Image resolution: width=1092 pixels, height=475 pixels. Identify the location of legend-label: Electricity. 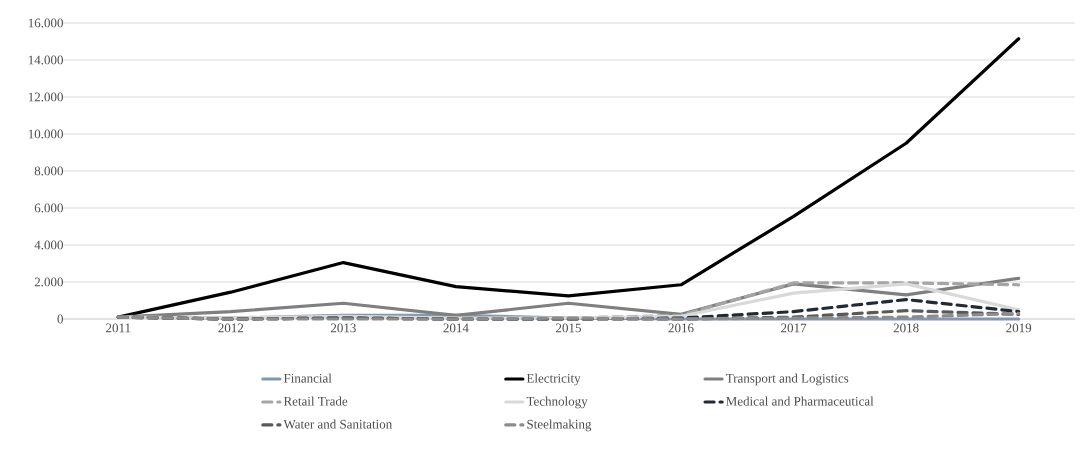
(553, 379).